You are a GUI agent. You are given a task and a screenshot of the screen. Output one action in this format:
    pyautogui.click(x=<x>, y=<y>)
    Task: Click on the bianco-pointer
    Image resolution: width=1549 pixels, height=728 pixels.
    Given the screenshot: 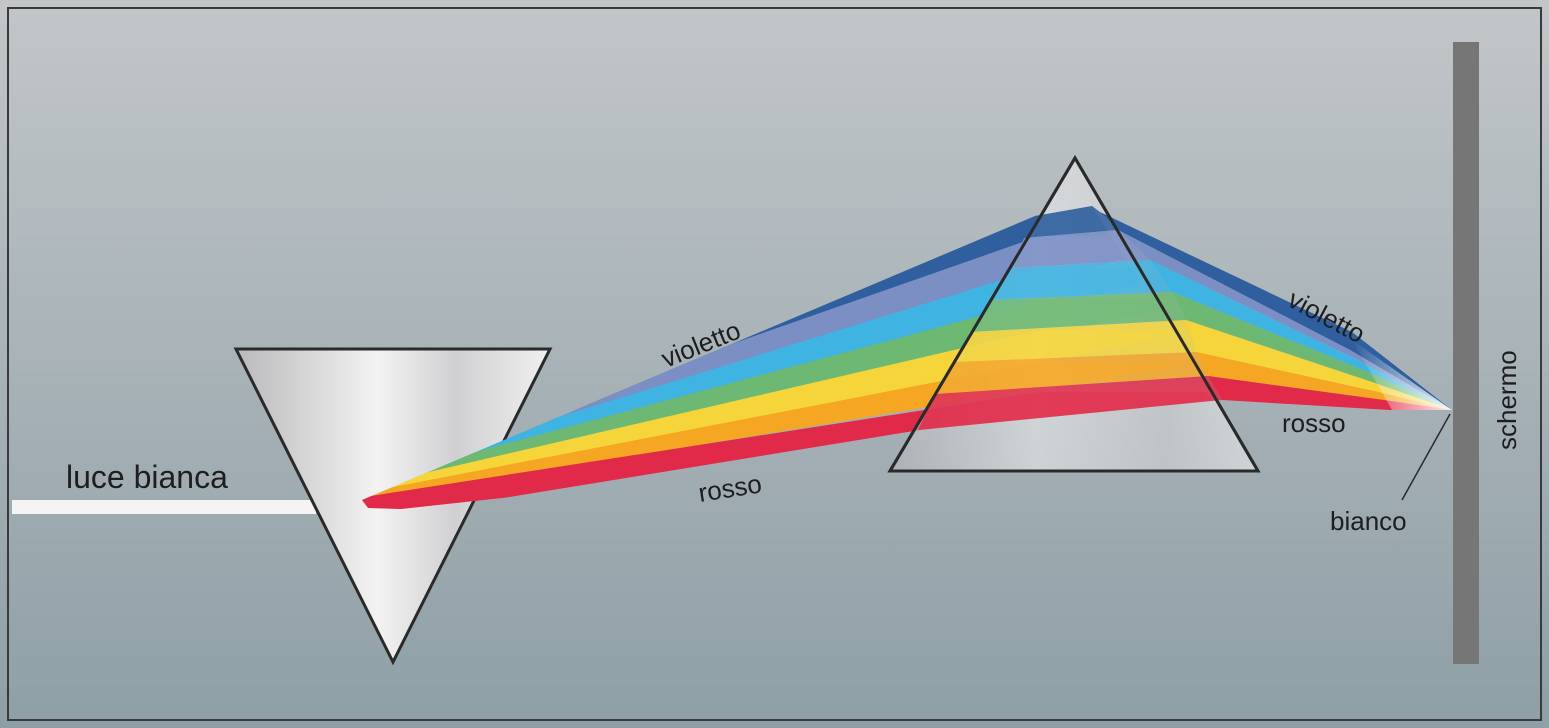 What is the action you would take?
    pyautogui.click(x=1426, y=457)
    